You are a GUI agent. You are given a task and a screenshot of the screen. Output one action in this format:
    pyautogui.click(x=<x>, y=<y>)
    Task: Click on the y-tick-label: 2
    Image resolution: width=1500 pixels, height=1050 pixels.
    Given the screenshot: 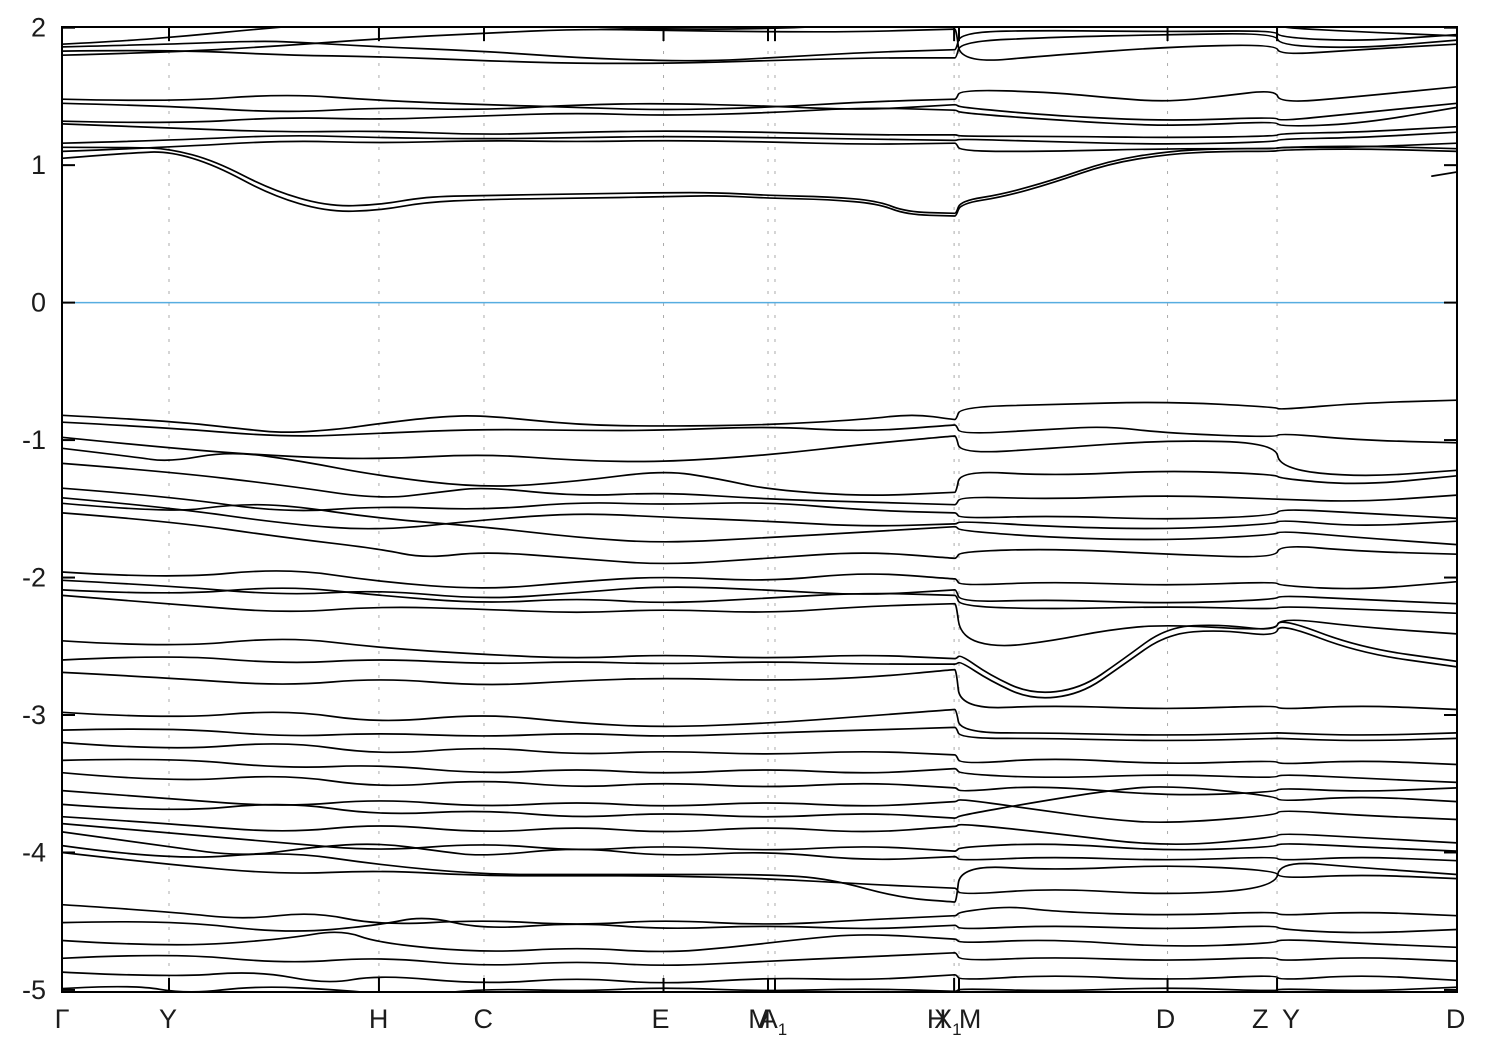 What is the action you would take?
    pyautogui.click(x=38, y=28)
    